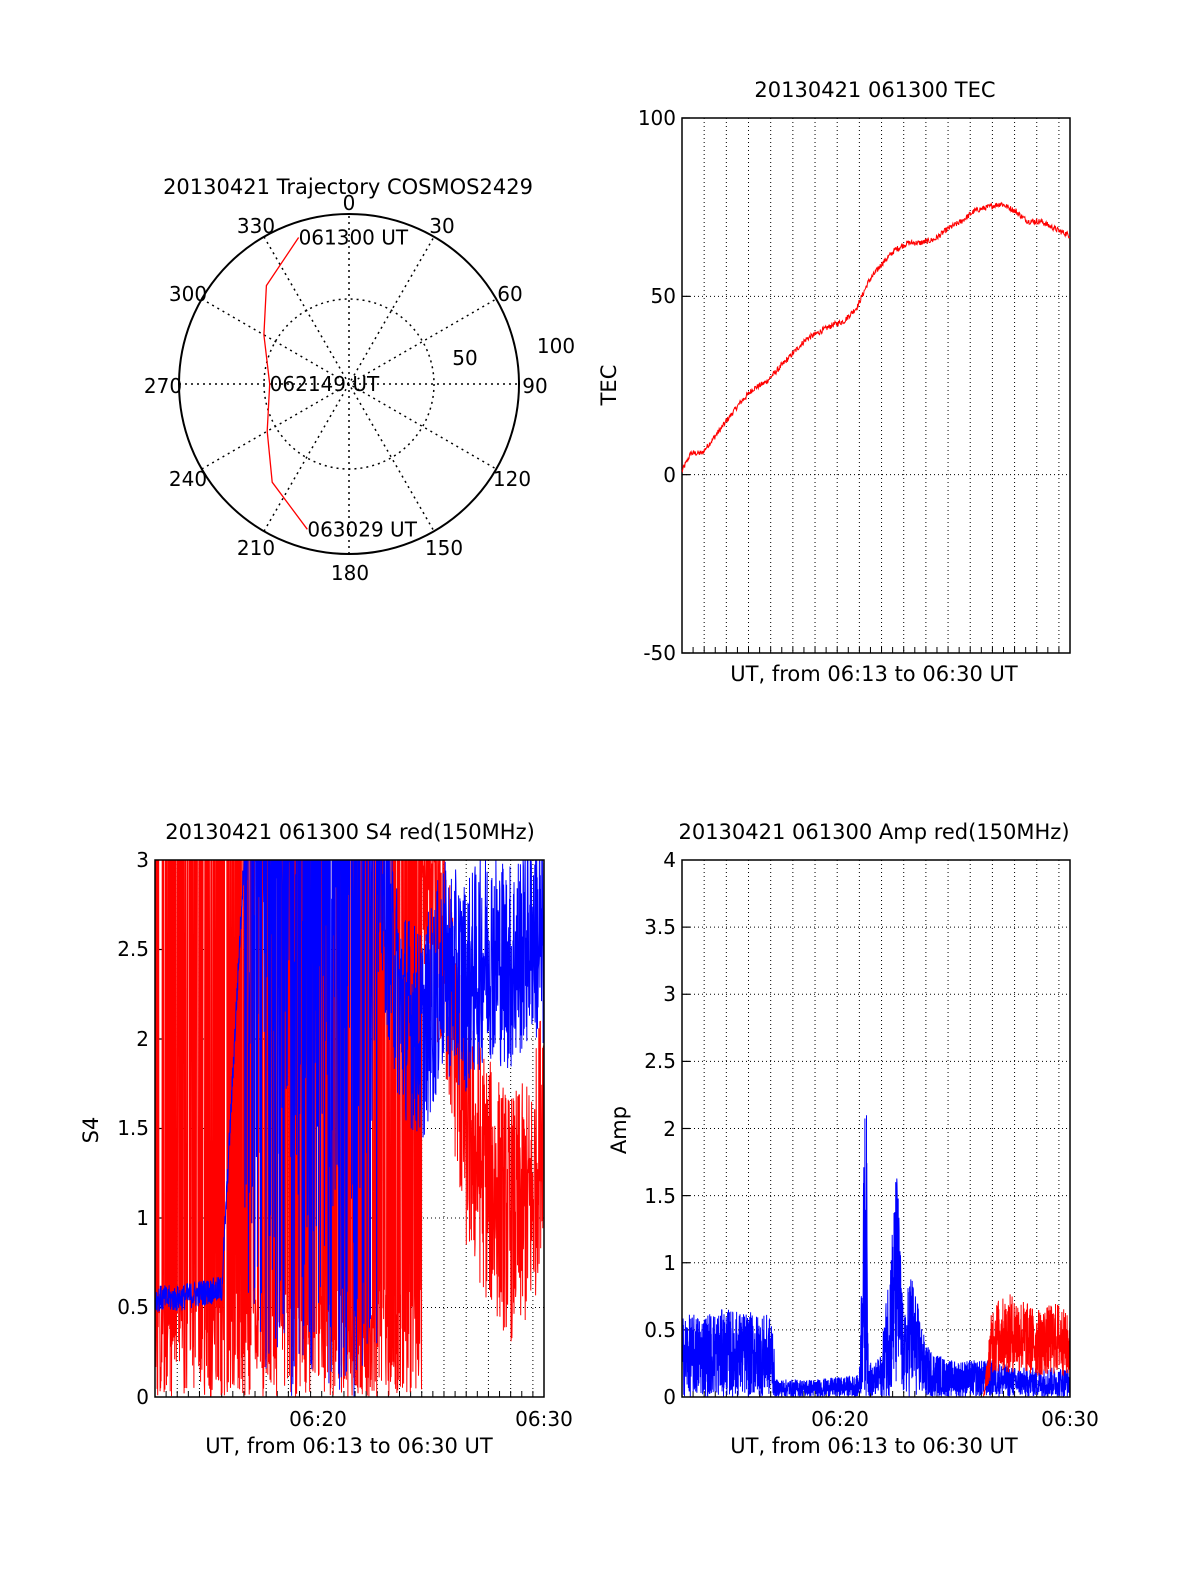 Image resolution: width=1200 pixels, height=1575 pixels. I want to click on angle-label-210: 210, so click(256, 548).